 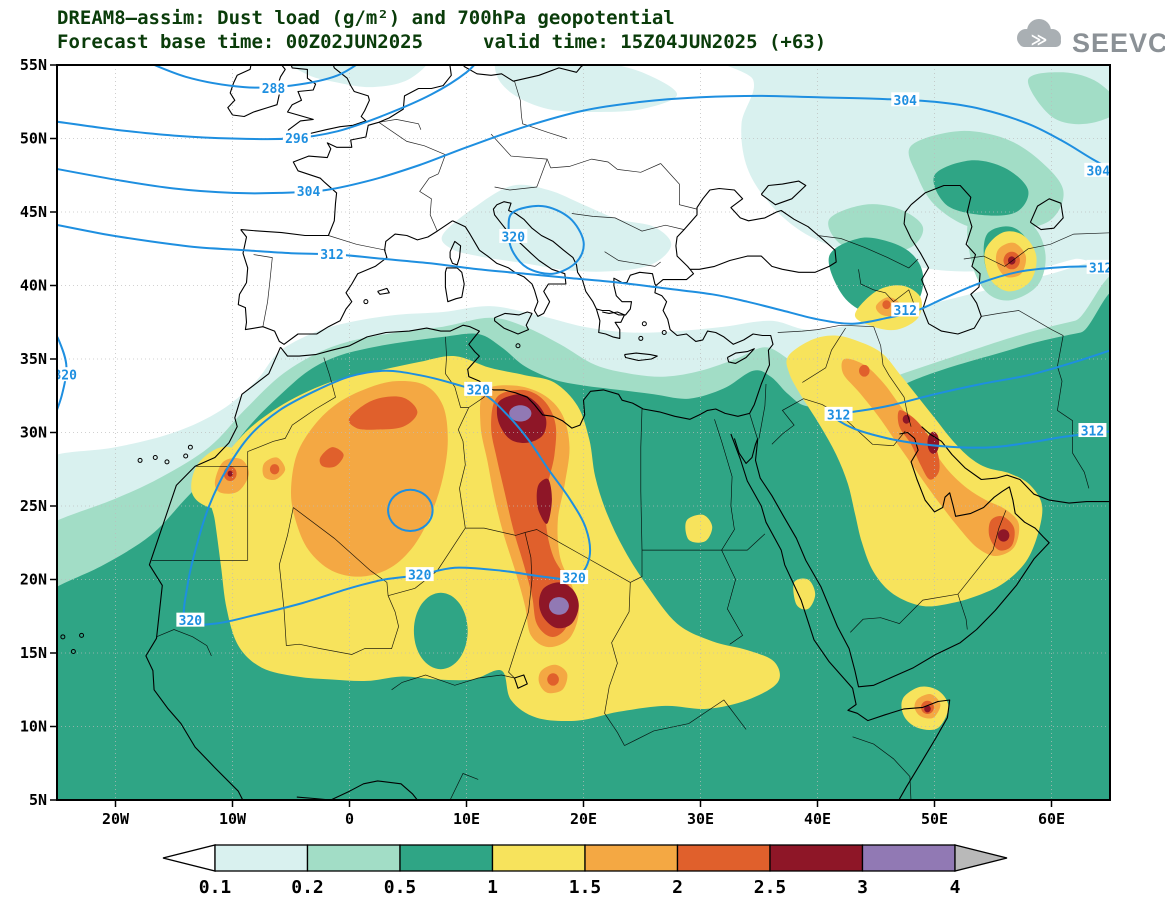 What do you see at coordinates (33, 65) in the screenshot?
I see `y-axis-label: 55N` at bounding box center [33, 65].